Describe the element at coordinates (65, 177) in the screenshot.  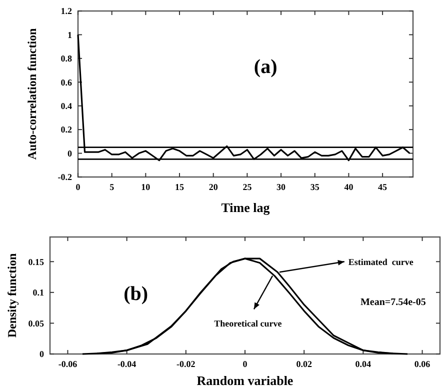
I see `y-tick-label: -0.2` at that location.